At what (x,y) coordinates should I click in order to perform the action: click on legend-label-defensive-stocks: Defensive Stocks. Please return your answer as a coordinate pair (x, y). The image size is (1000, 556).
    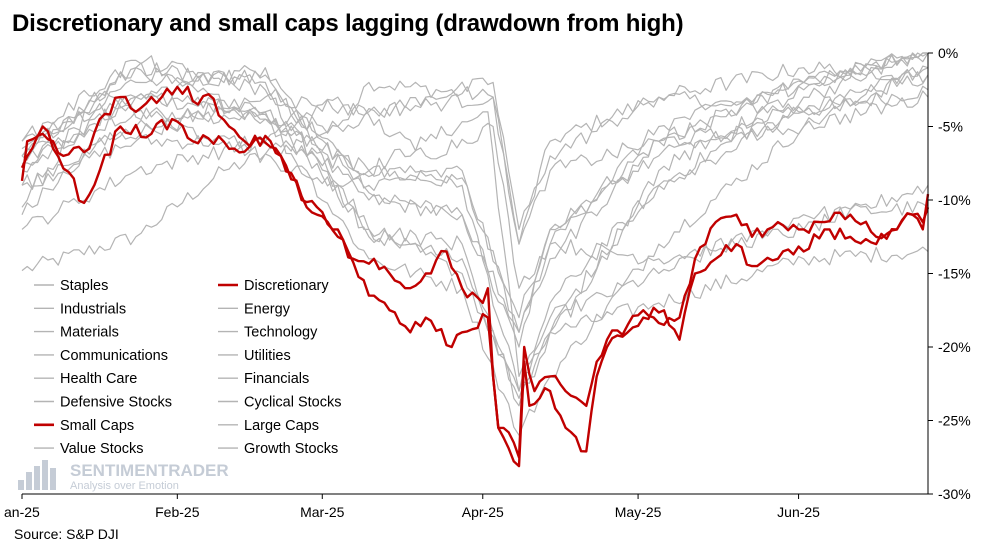
    Looking at the image, I should click on (116, 403).